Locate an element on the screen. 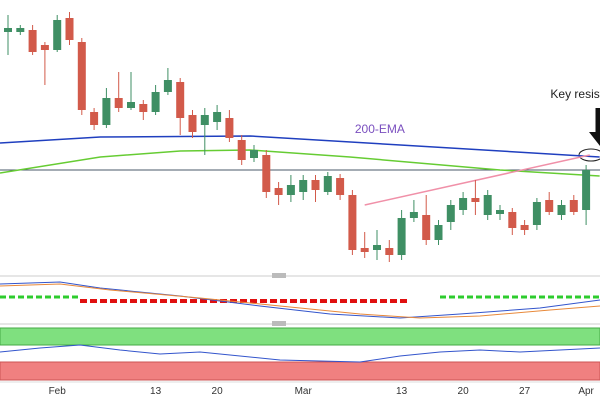 The width and height of the screenshot is (600, 405). highlight-ellipse is located at coordinates (589, 155).